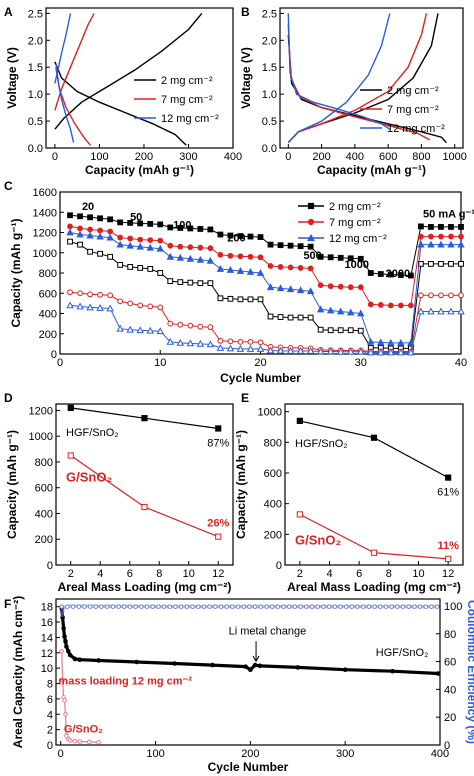 Image resolution: width=474 pixels, height=776 pixels. Describe the element at coordinates (268, 631) in the screenshot. I see `annotation: Li metal change` at that location.